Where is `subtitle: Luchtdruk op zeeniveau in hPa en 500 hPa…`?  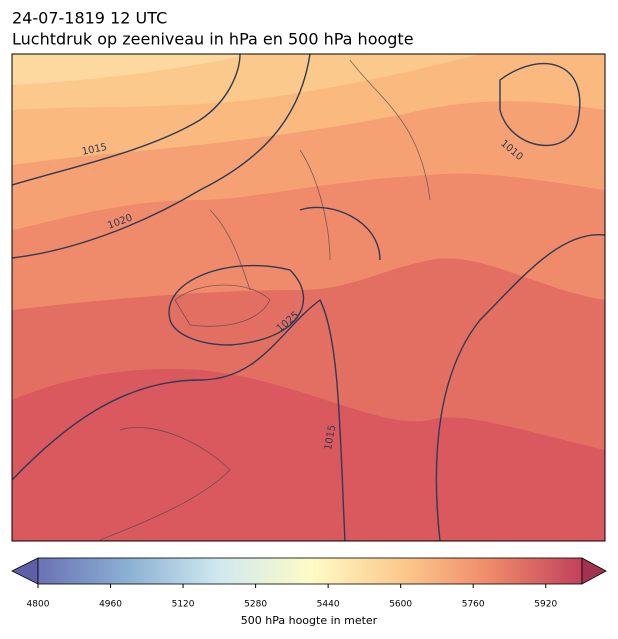 subtitle: Luchtdruk op zeeniveau in hPa en 500 hPa… is located at coordinates (213, 39).